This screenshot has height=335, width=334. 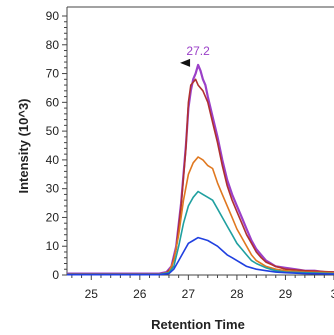 I want to click on y-axis-ticks: 0 10 20 30 40 50 60 70 80 90, so click(x=56, y=145).